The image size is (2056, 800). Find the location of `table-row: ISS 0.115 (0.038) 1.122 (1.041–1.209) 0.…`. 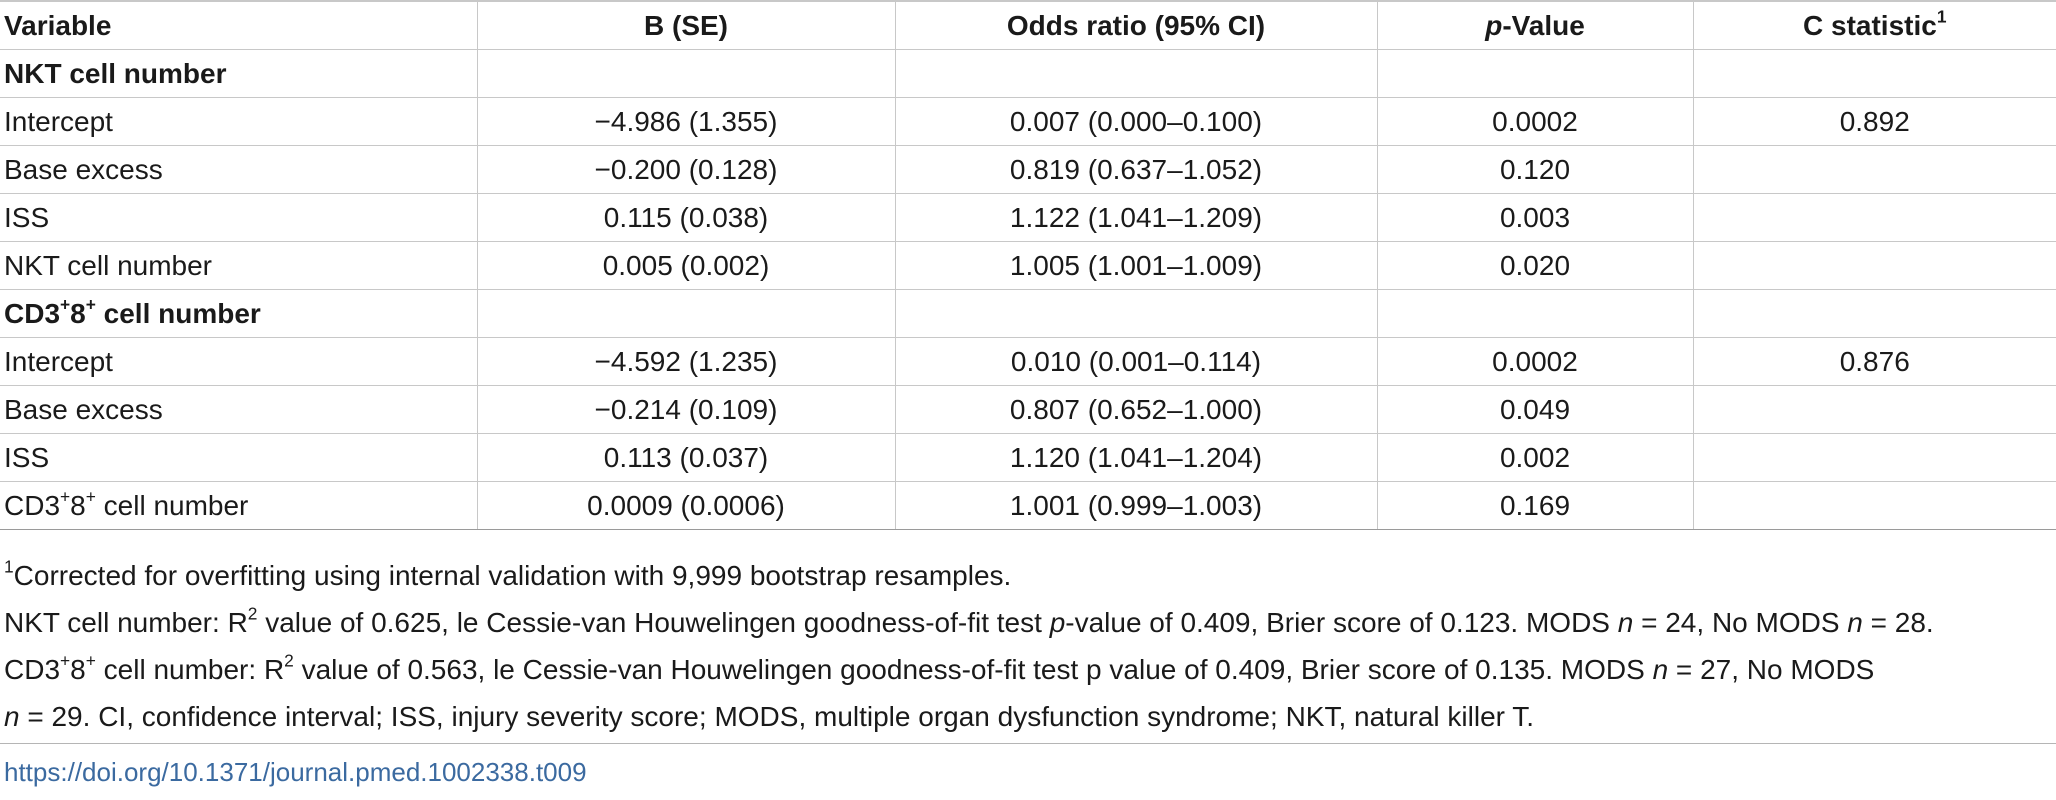

table-row: ISS 0.115 (0.038) 1.122 (1.041–1.209) 0.… is located at coordinates (1028, 217).